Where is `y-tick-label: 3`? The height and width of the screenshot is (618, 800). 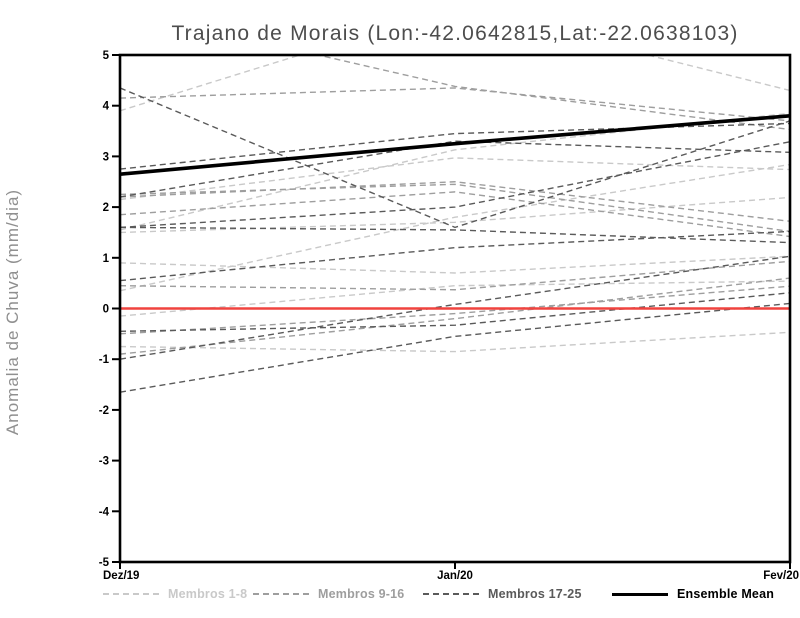 y-tick-label: 3 is located at coordinates (106, 157).